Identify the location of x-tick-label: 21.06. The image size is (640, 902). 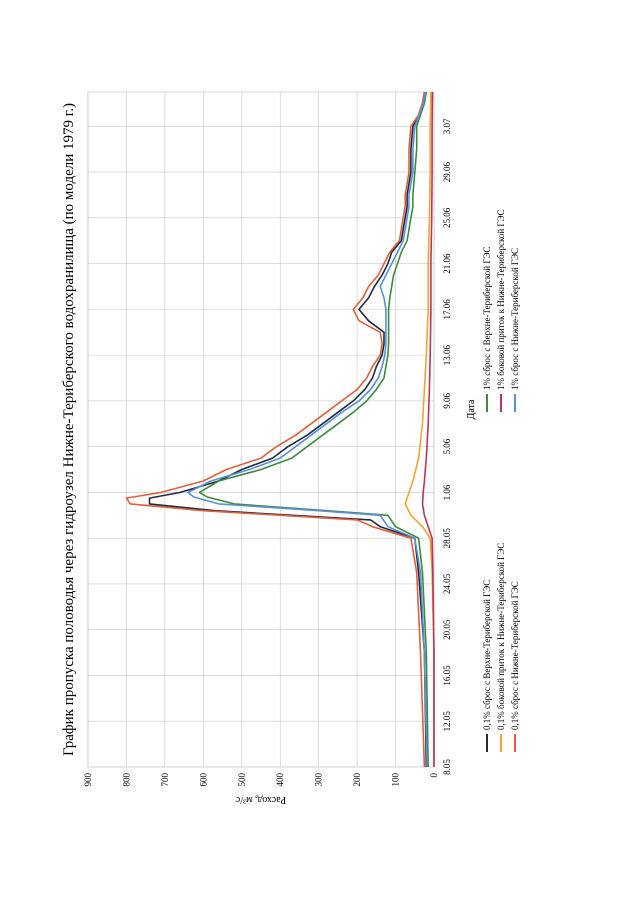
(447, 263).